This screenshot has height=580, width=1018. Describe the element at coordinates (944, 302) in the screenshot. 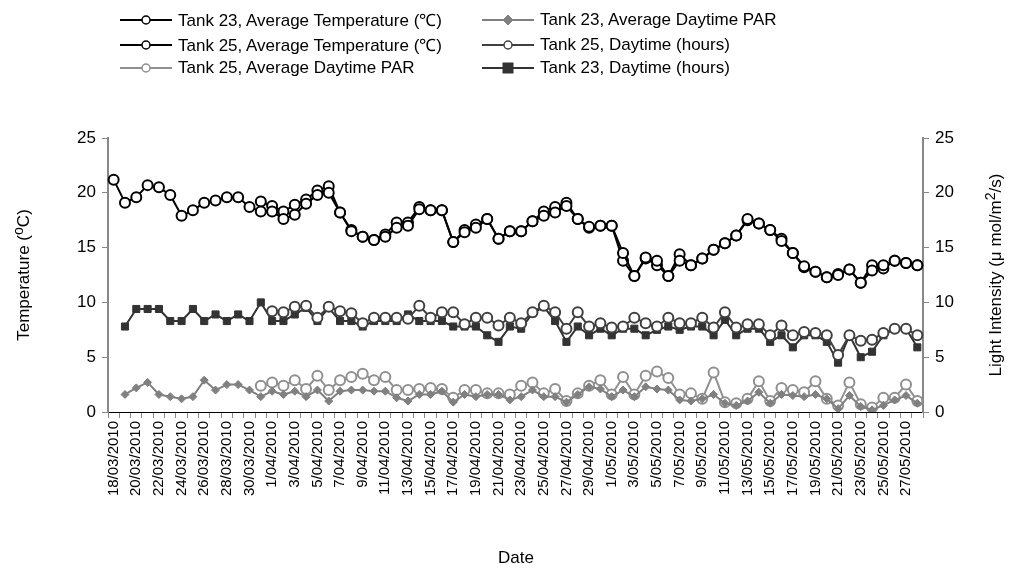

I see `y2-tick-label: 10` at that location.